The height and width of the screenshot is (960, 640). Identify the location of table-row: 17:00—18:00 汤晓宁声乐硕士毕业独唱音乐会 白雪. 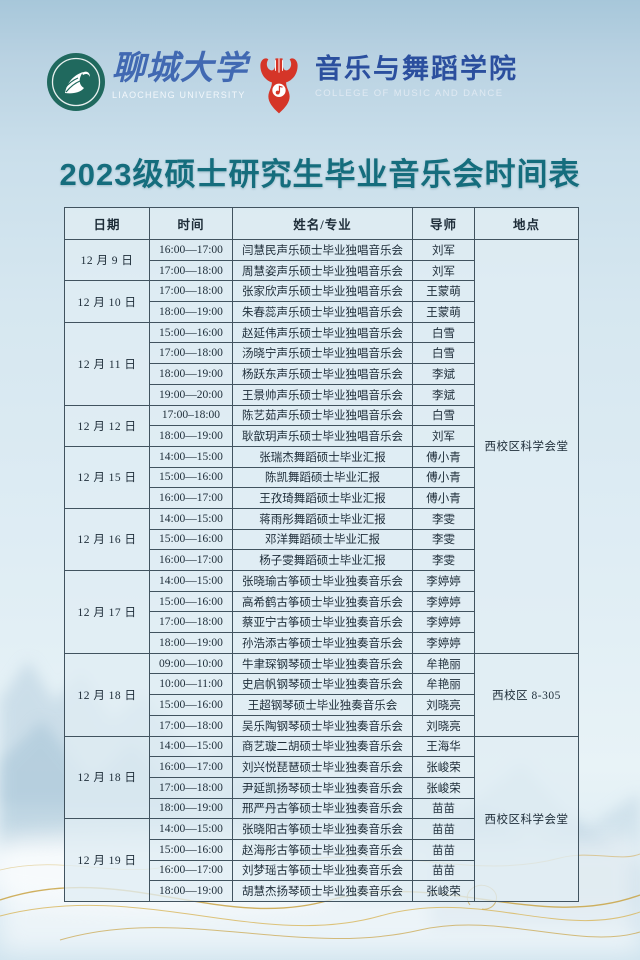
(322, 353).